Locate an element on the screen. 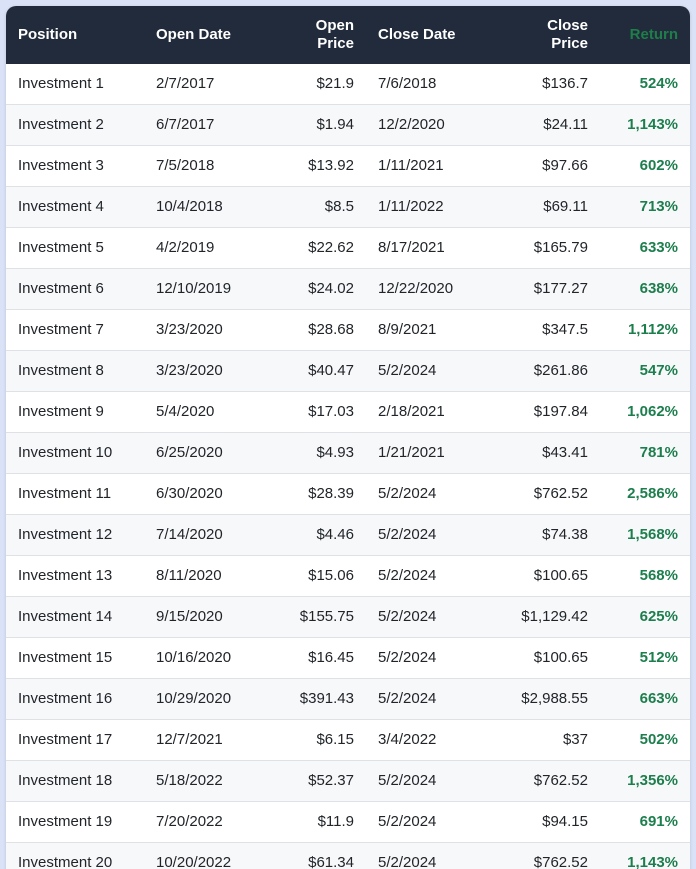  cell-open-price: $391.43 is located at coordinates (322, 699).